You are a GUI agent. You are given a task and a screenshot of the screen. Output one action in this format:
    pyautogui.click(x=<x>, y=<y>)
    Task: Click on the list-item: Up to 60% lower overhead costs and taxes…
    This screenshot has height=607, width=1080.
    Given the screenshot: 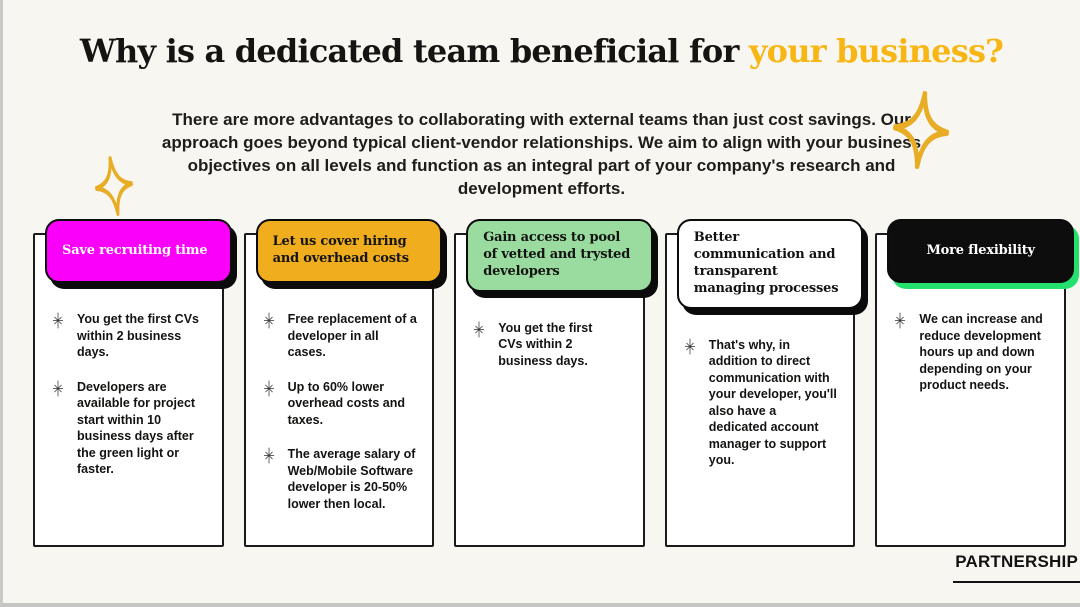 What is the action you would take?
    pyautogui.click(x=342, y=404)
    